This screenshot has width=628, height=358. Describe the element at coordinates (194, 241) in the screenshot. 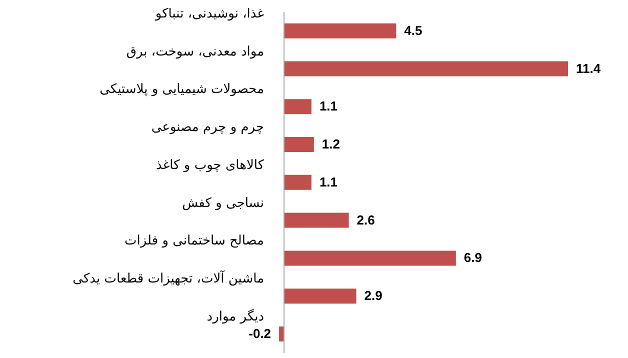

I see `y-tick-label: مصالح ساختمانی و فلزات` at that location.